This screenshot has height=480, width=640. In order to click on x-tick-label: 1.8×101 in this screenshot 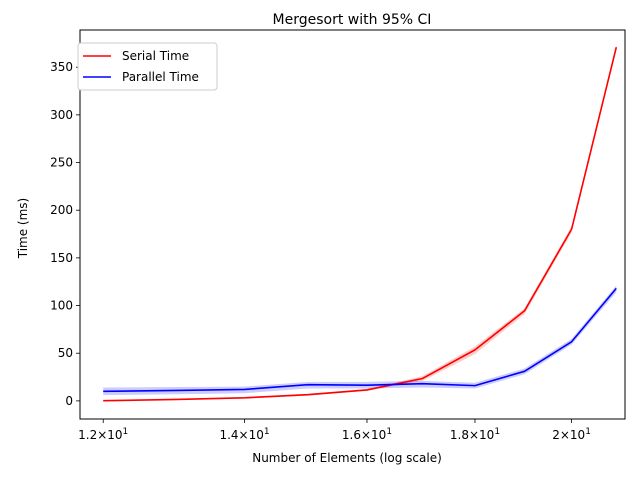, I will do `click(475, 434)`.